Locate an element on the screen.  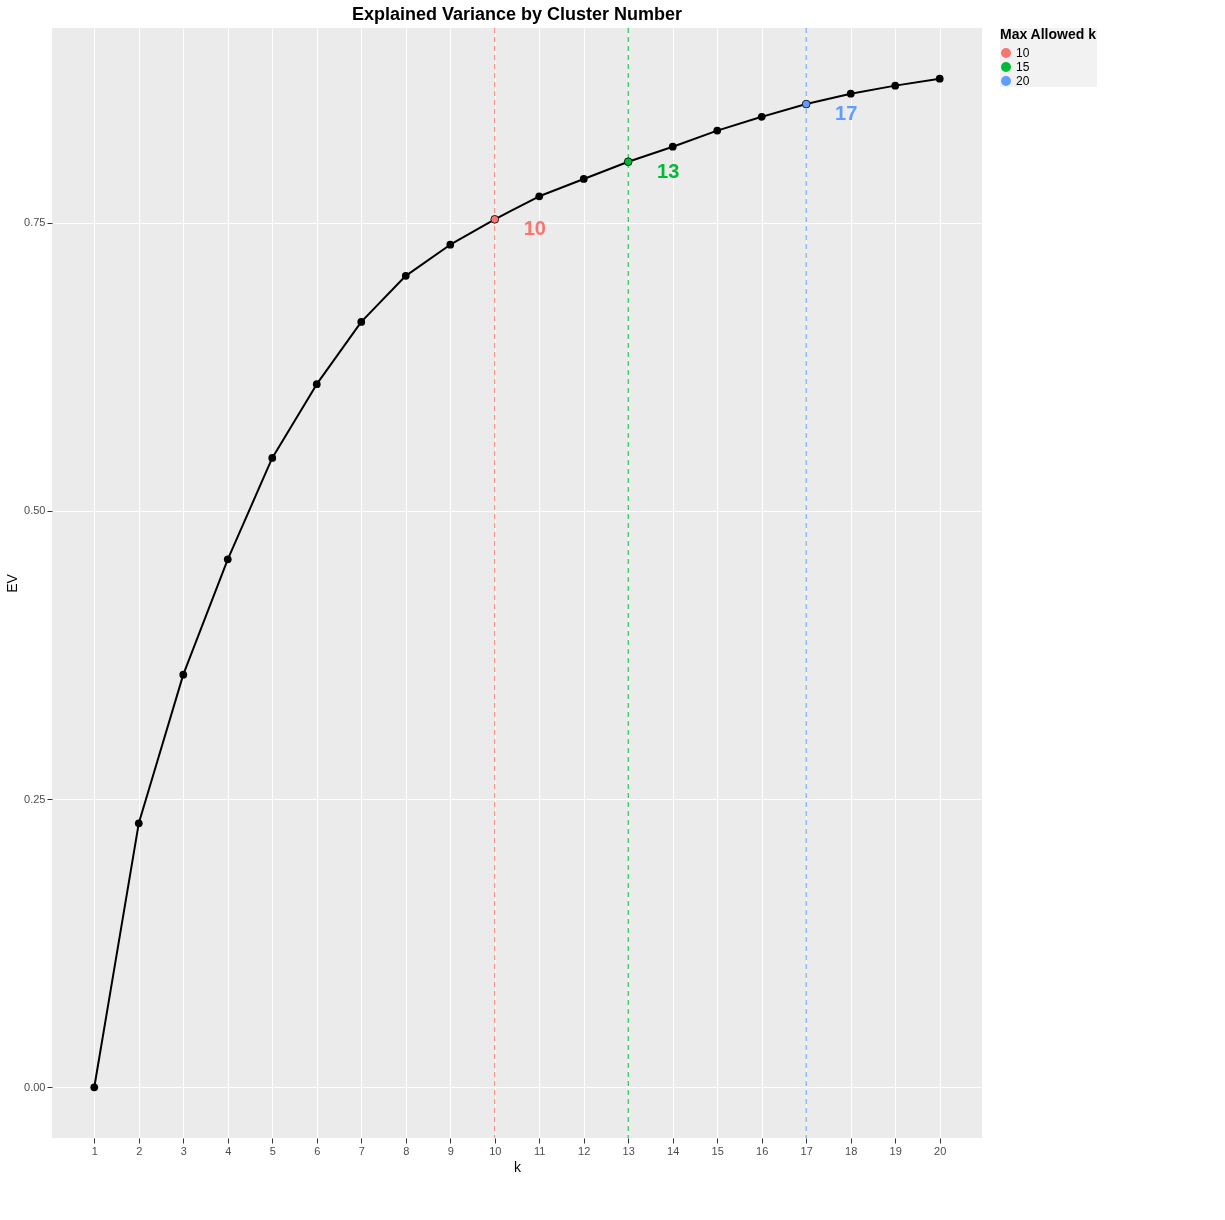
y-tick-label: 0.75 is located at coordinates (35, 222).